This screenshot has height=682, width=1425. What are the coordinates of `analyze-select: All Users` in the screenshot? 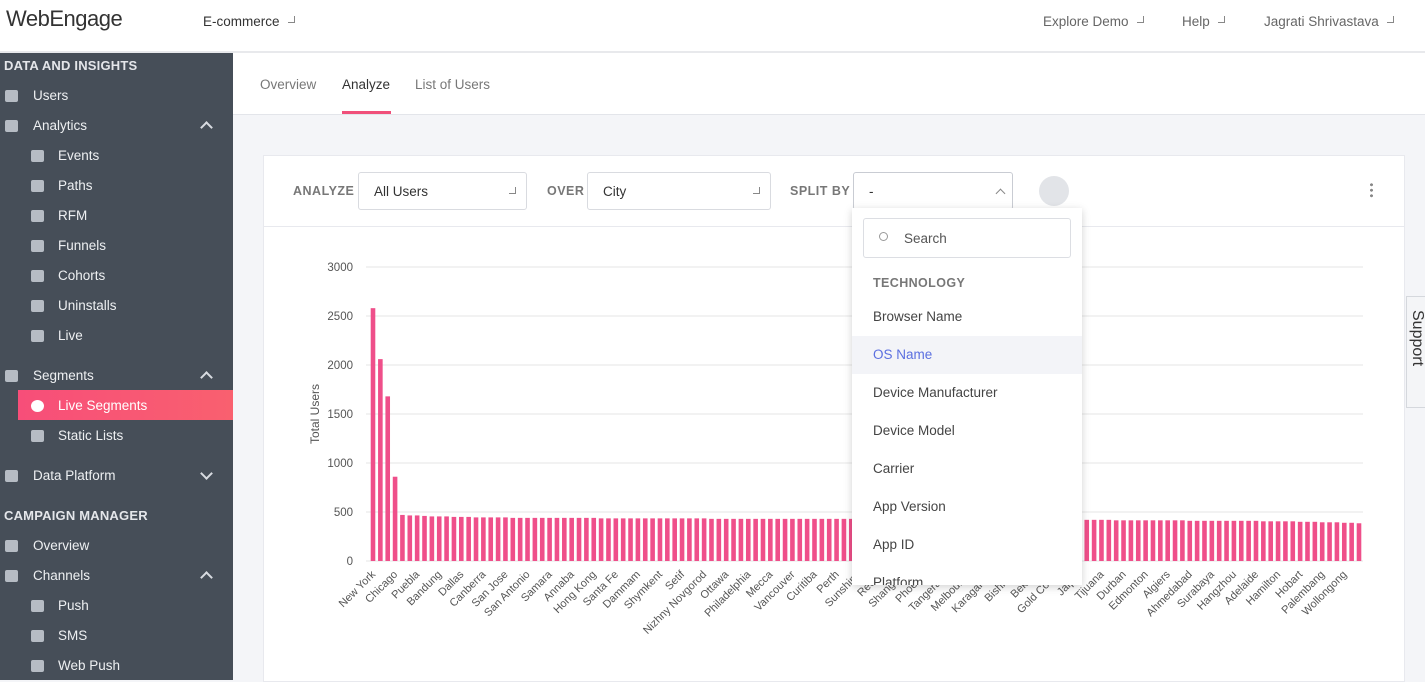 It's located at (442, 191).